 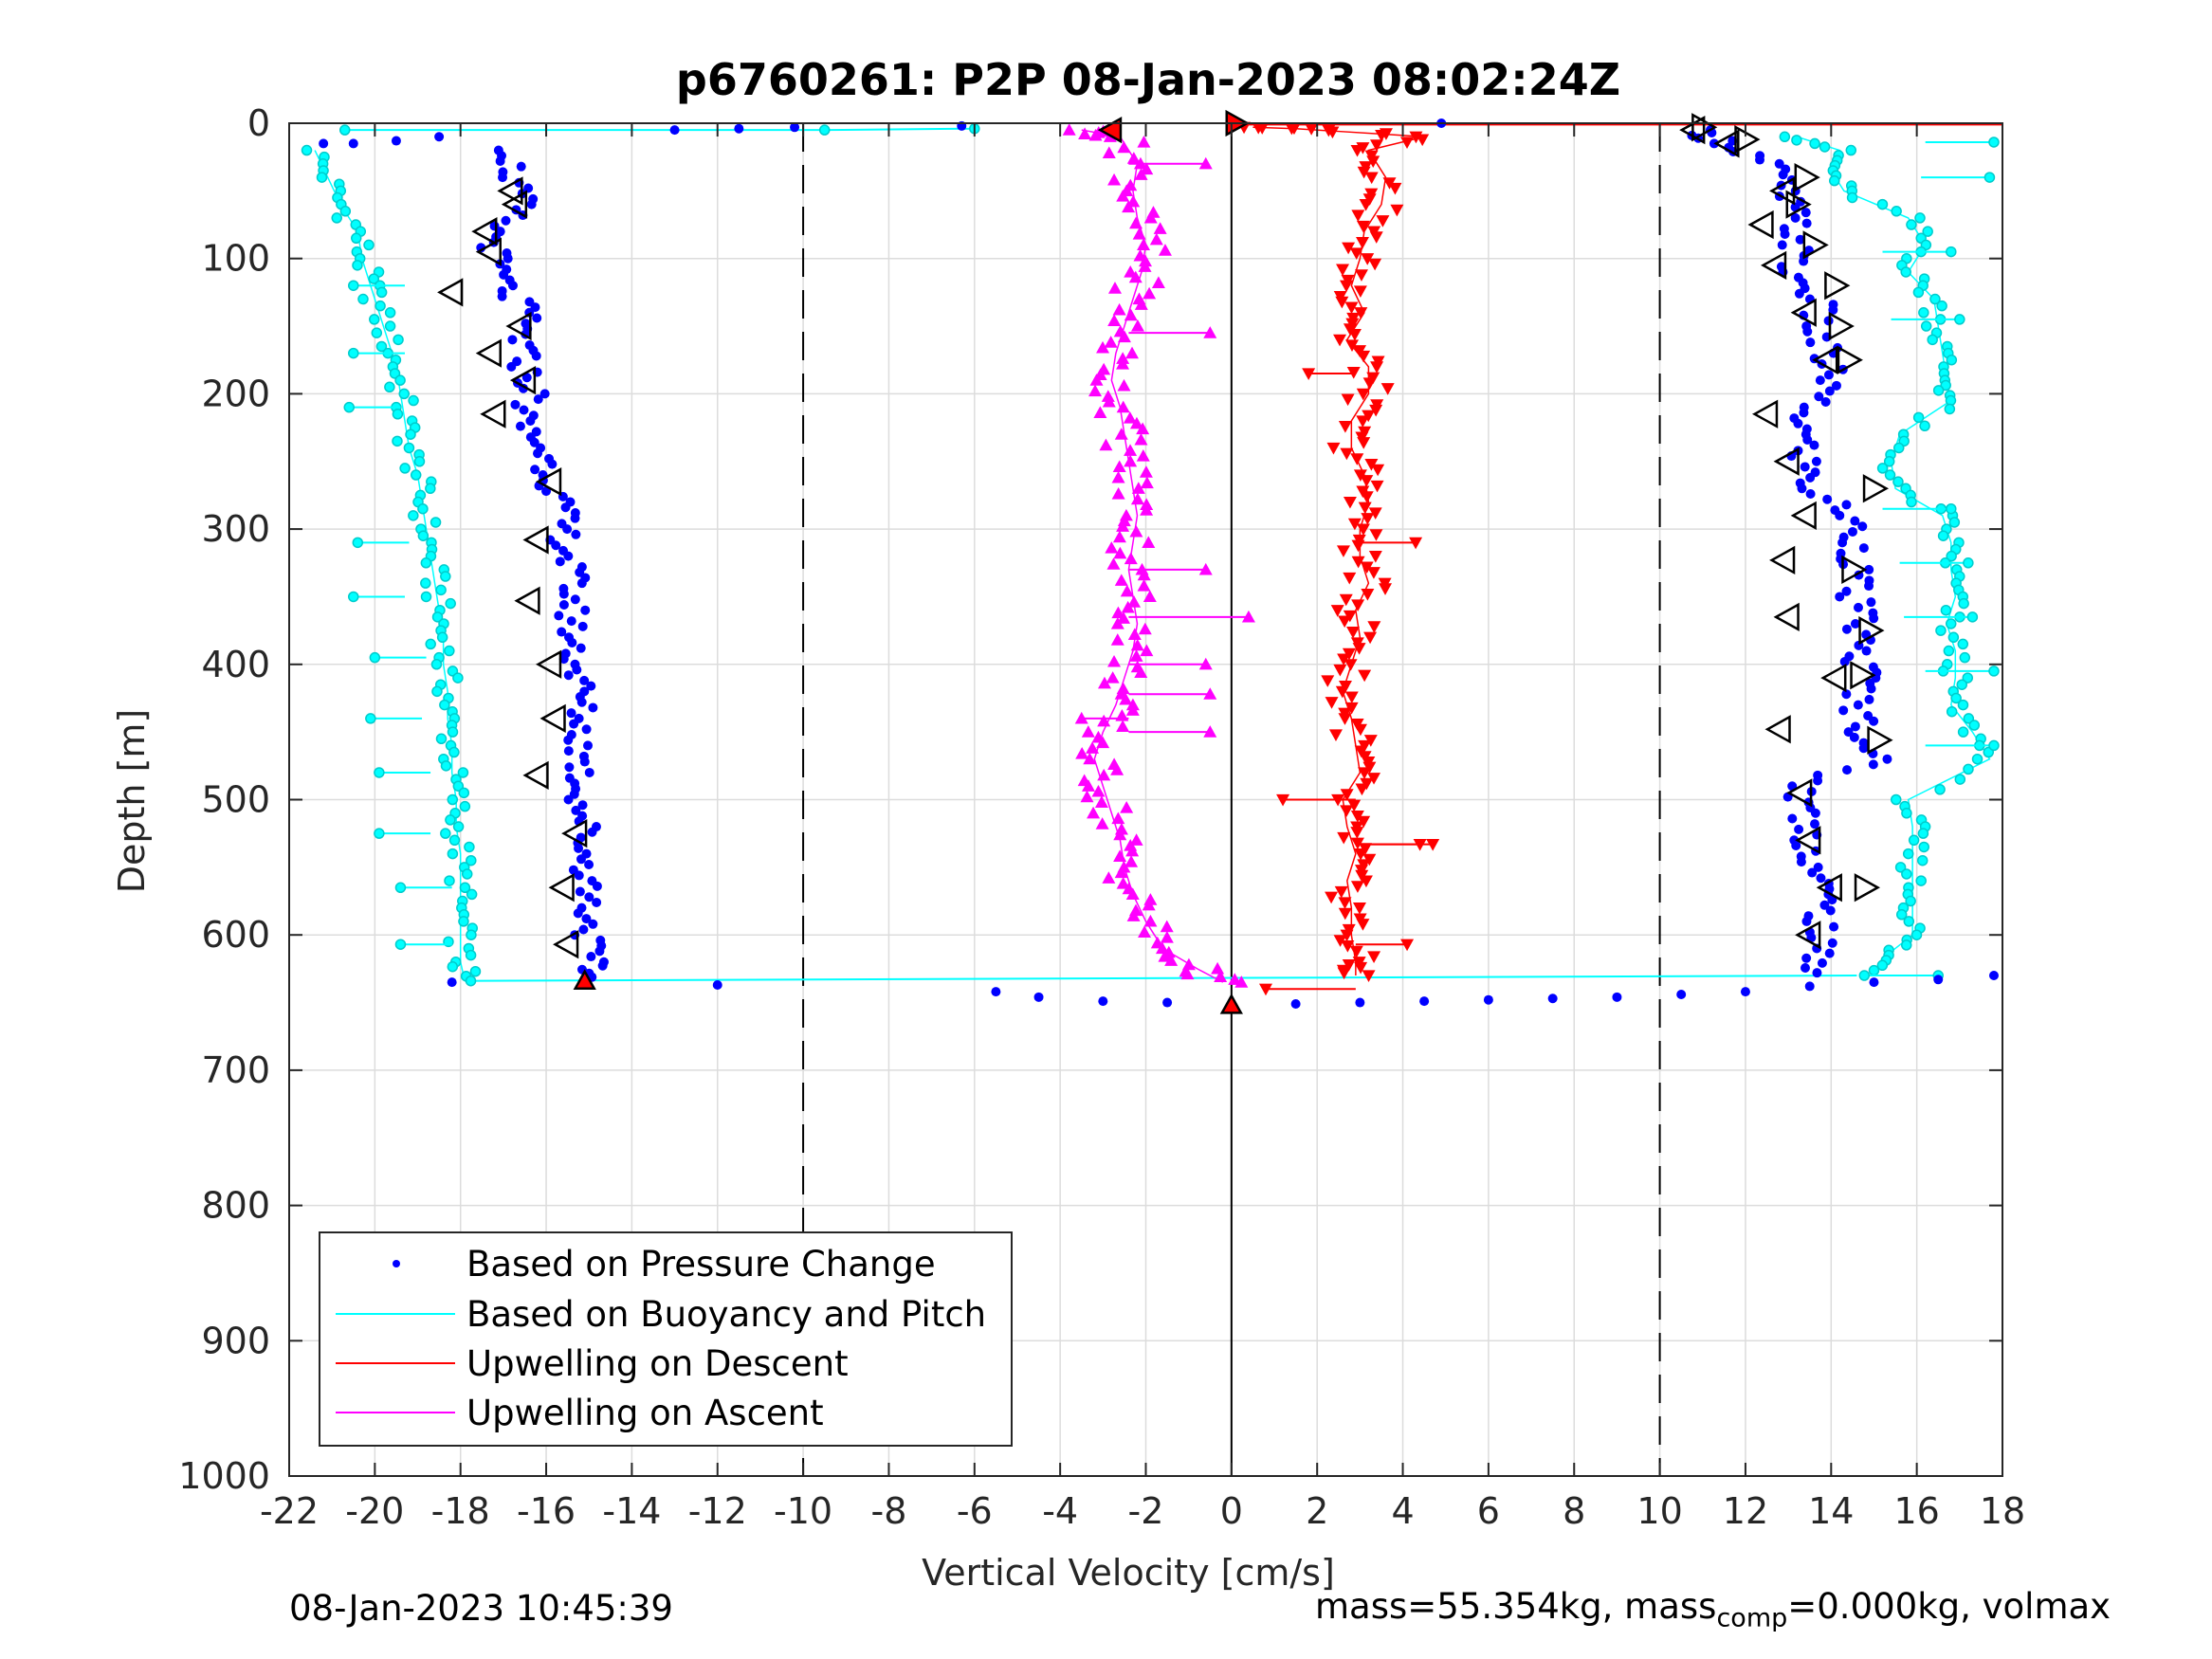 What do you see at coordinates (1745, 992) in the screenshot?
I see `pressure-bottom-point` at bounding box center [1745, 992].